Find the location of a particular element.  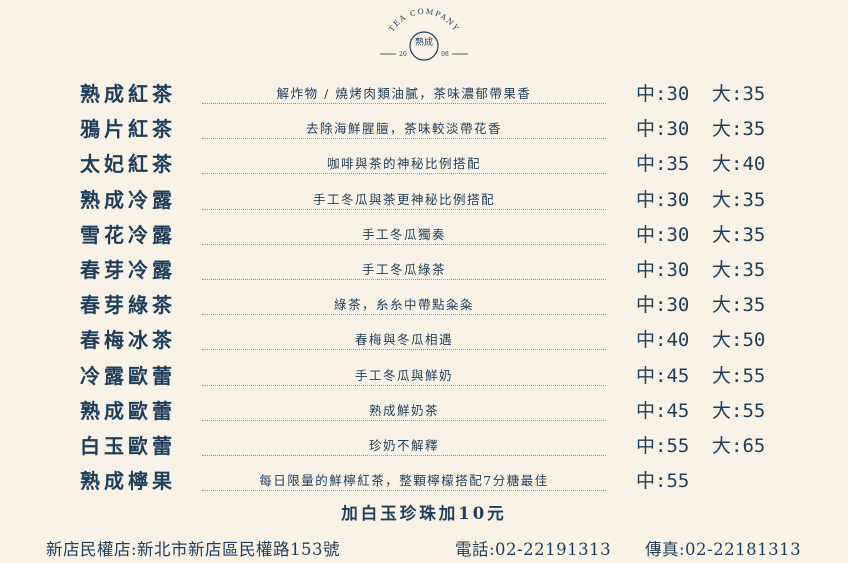

logo-circle is located at coordinates (424, 46).